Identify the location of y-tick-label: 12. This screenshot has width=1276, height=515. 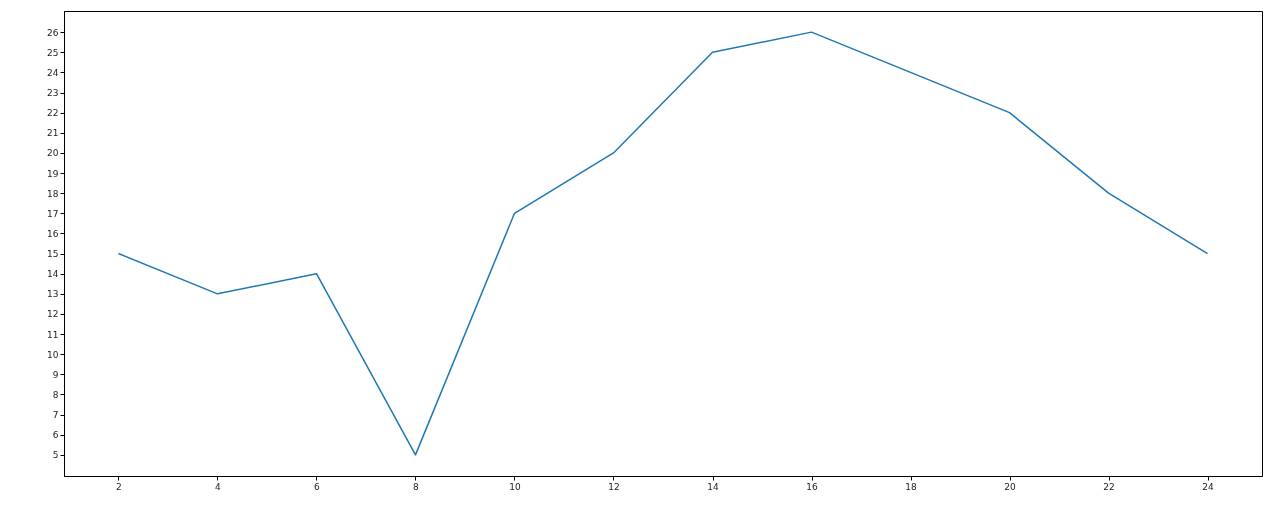
(53, 314).